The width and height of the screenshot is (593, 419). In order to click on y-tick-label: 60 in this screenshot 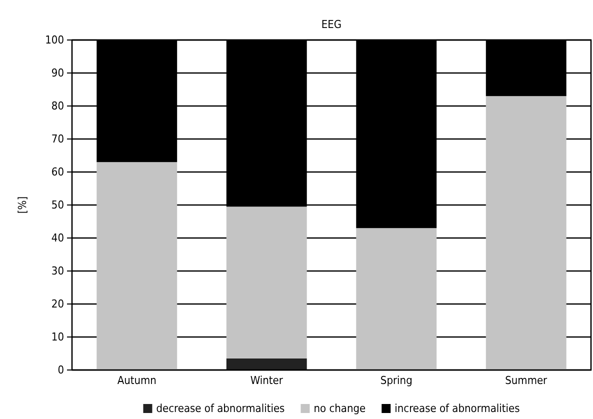, I will do `click(57, 172)`.